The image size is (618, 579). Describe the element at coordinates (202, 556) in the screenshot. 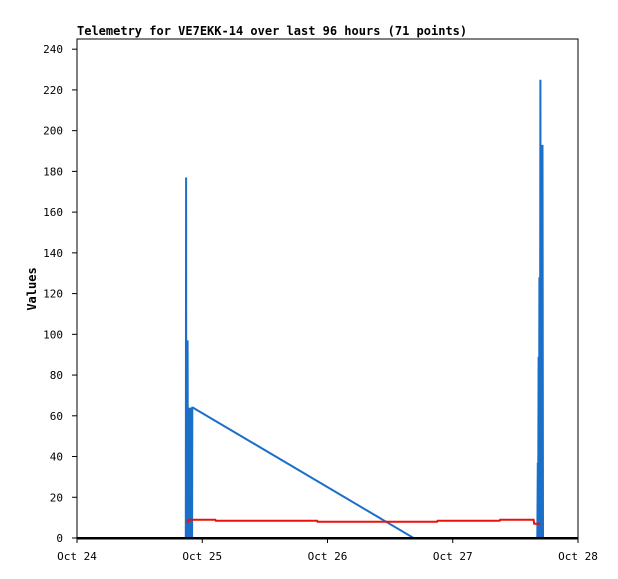

I see `x-tick-label: Oct 25` at that location.